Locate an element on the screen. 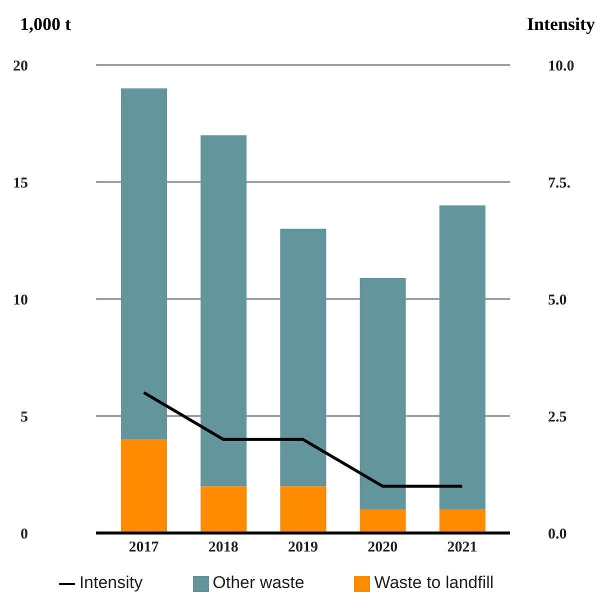 The image size is (603, 609). y2-axis-title: Intensity is located at coordinates (560, 24).